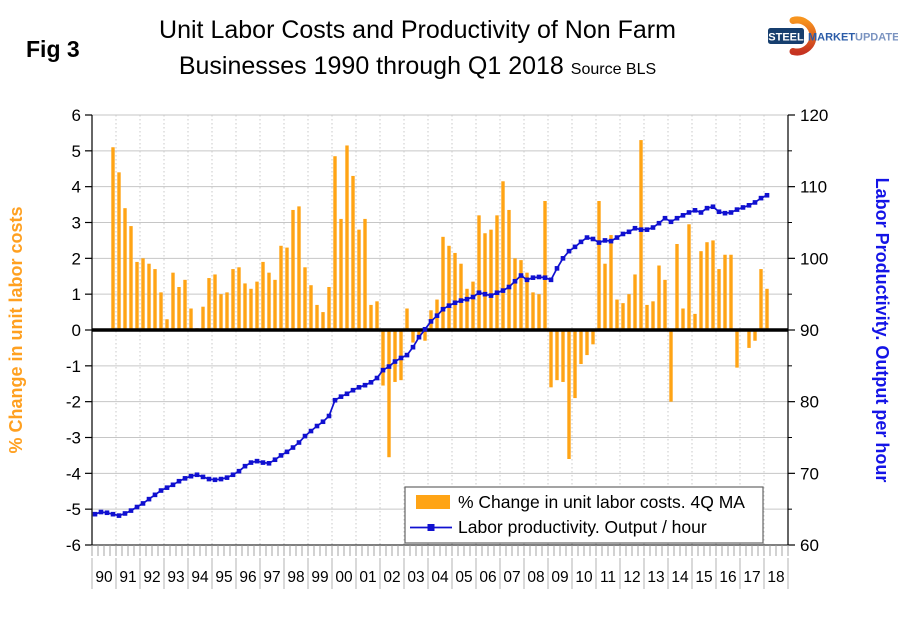 Image resolution: width=910 pixels, height=622 pixels. I want to click on right-axis-tick-label: 70, so click(809, 473).